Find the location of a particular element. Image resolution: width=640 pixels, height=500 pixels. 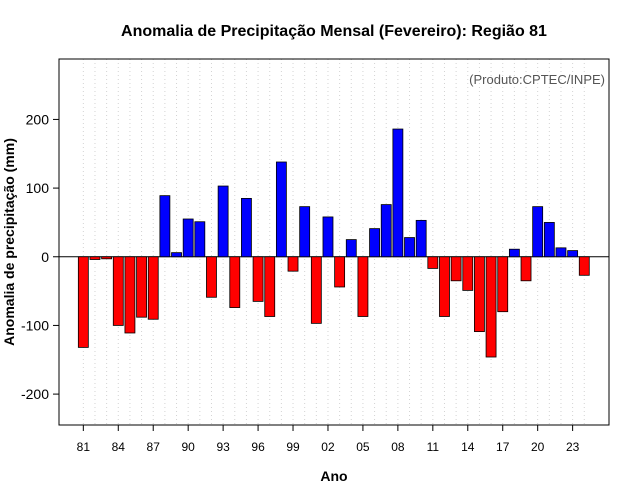

x-tick-label: 84 is located at coordinates (119, 447).